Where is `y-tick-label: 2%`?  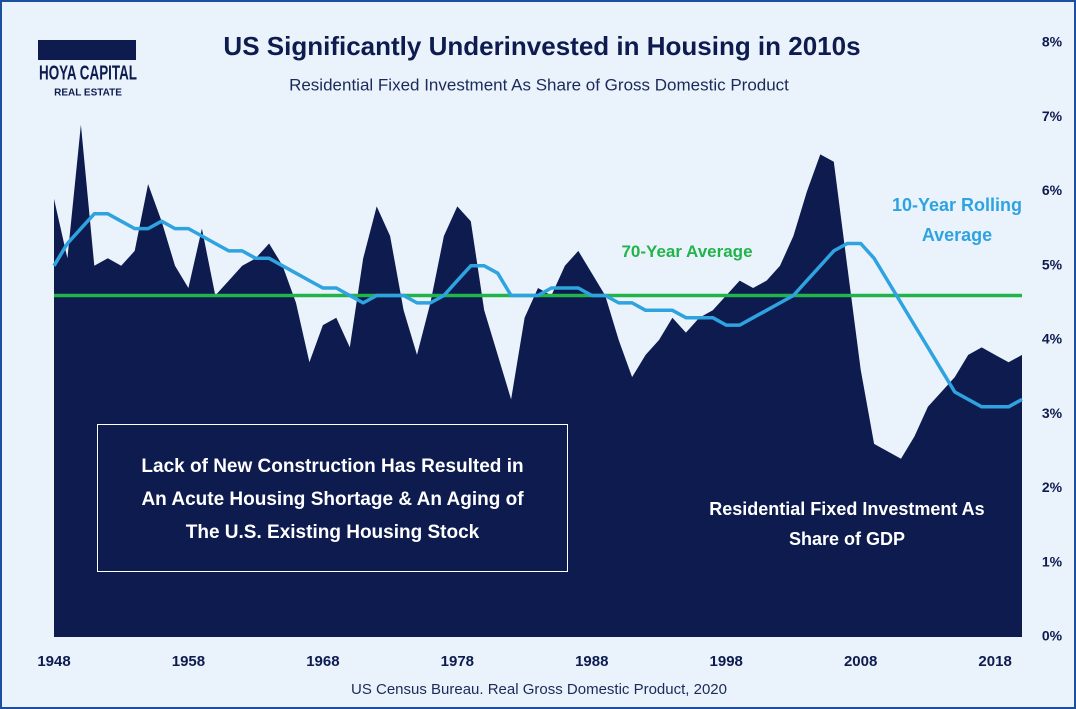
y-tick-label: 2% is located at coordinates (1052, 487).